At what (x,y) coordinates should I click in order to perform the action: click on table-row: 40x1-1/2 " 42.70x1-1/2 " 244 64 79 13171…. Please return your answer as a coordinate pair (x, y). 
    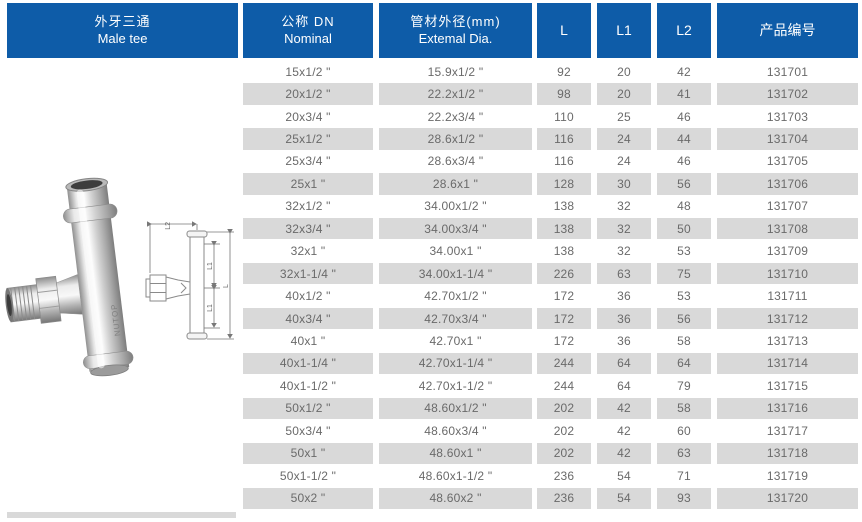
    Looking at the image, I should click on (431, 385).